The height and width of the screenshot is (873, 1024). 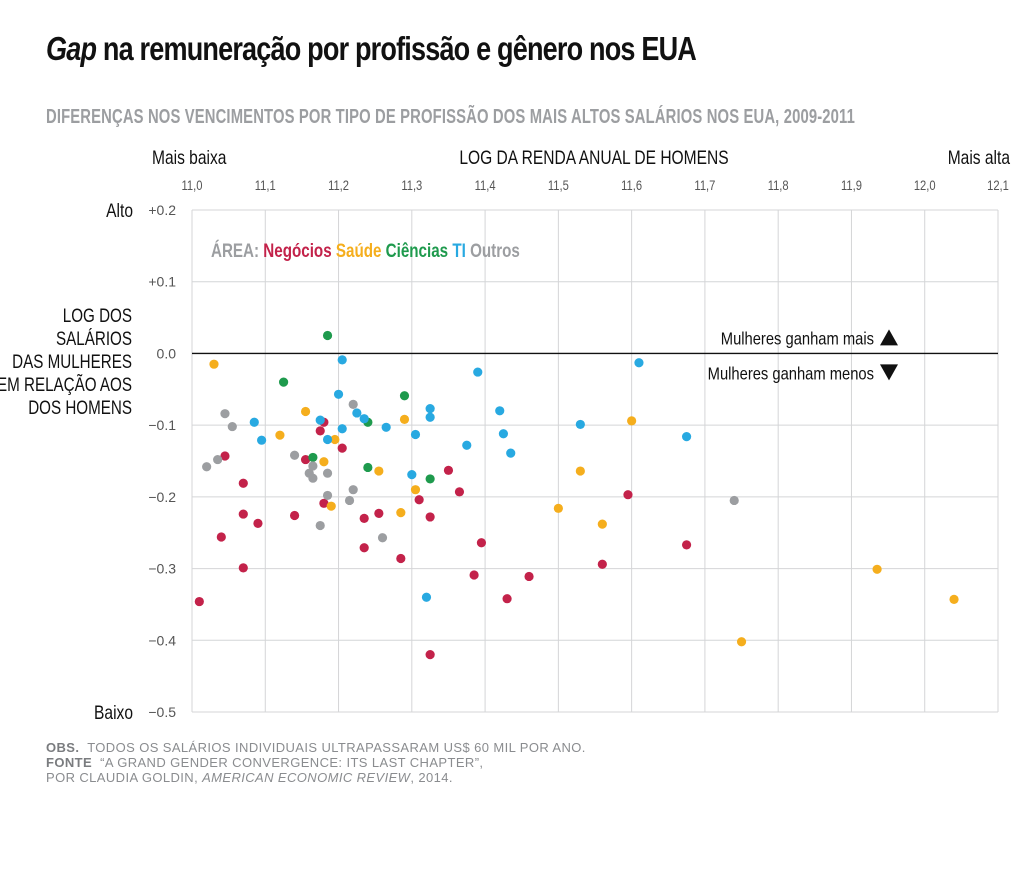 What do you see at coordinates (162, 640) in the screenshot?
I see `y-tick-label: −0.4` at bounding box center [162, 640].